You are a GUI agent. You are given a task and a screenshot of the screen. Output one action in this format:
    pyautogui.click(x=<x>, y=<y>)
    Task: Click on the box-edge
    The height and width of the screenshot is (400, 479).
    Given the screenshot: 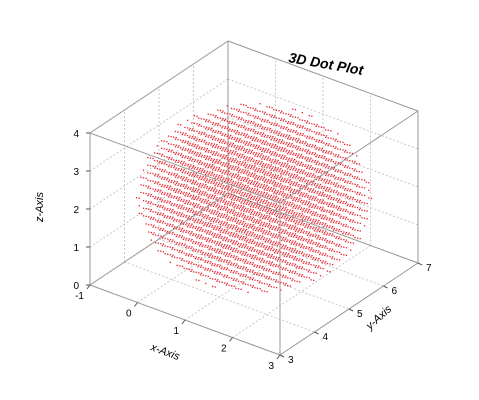 What is the action you would take?
    pyautogui.click(x=185, y=168)
    